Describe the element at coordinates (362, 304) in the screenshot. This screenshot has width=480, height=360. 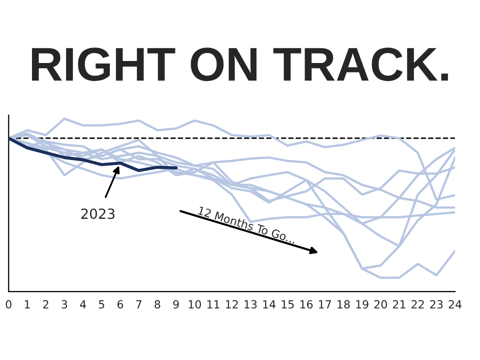
I see `x-tick-label: 19` at that location.